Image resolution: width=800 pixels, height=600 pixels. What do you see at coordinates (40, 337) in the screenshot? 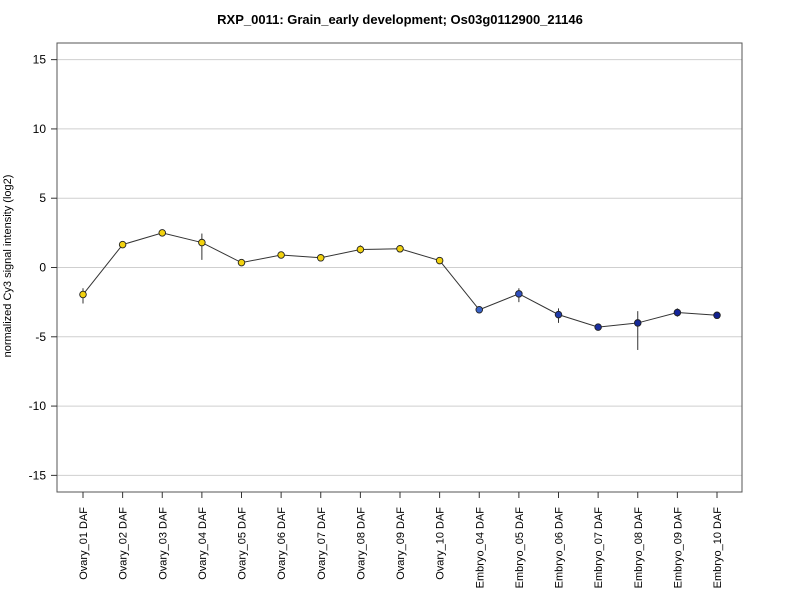
I see `y-tick-label: -5` at bounding box center [40, 337].